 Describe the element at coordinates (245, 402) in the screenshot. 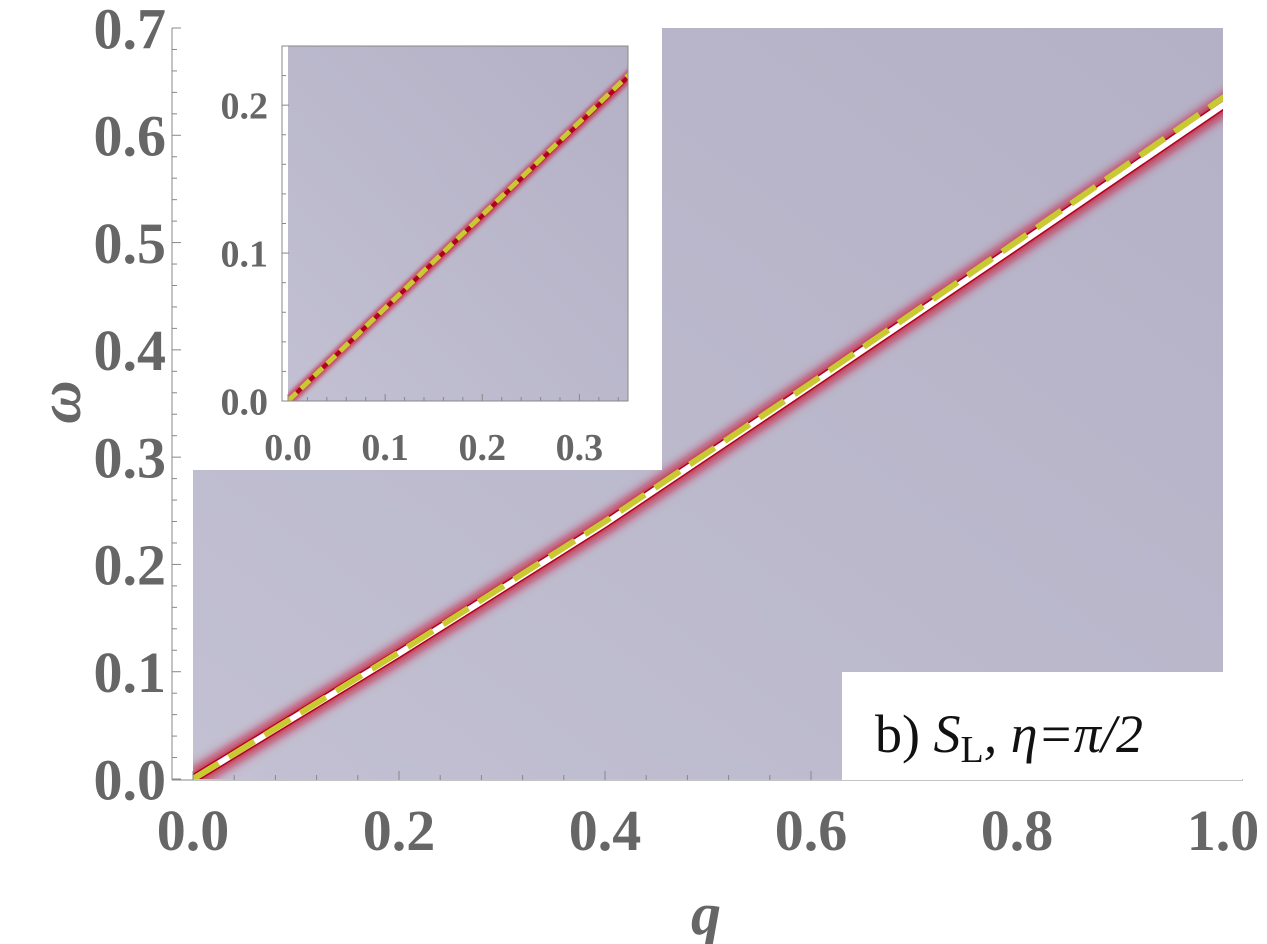

I see `inset-y-tick-label: 0.0` at that location.